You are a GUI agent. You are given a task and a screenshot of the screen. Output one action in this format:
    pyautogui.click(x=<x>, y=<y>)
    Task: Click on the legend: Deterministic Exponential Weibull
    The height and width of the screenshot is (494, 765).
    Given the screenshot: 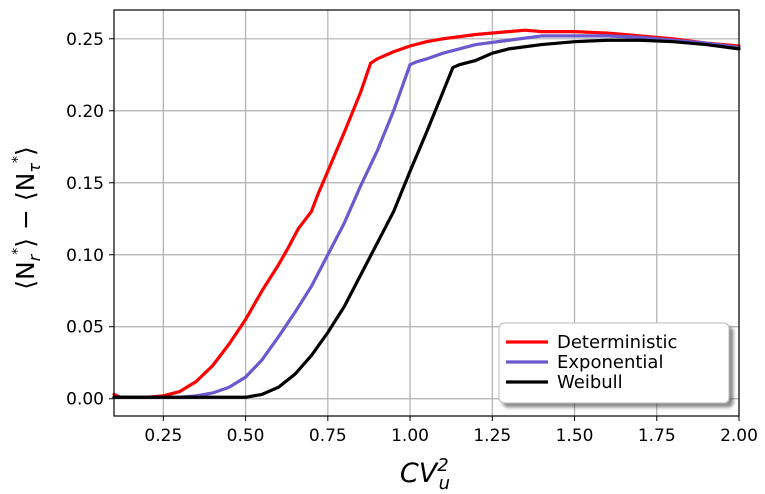 What is the action you would take?
    pyautogui.click(x=614, y=363)
    